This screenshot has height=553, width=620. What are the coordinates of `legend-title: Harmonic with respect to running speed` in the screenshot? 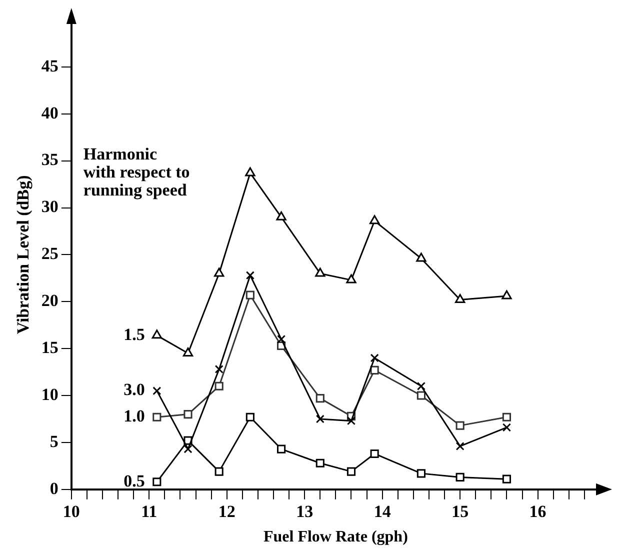 It's located at (136, 172).